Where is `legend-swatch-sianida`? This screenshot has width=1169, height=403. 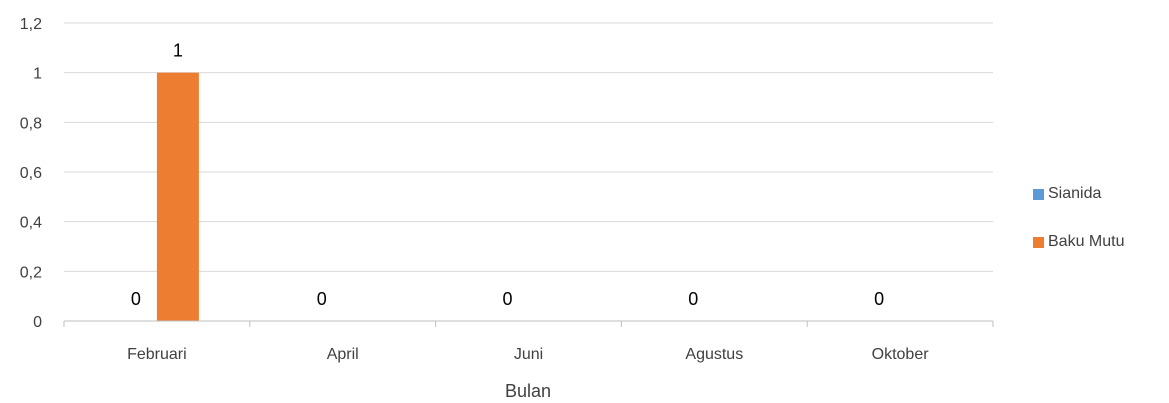
legend-swatch-sianida is located at coordinates (1038, 194).